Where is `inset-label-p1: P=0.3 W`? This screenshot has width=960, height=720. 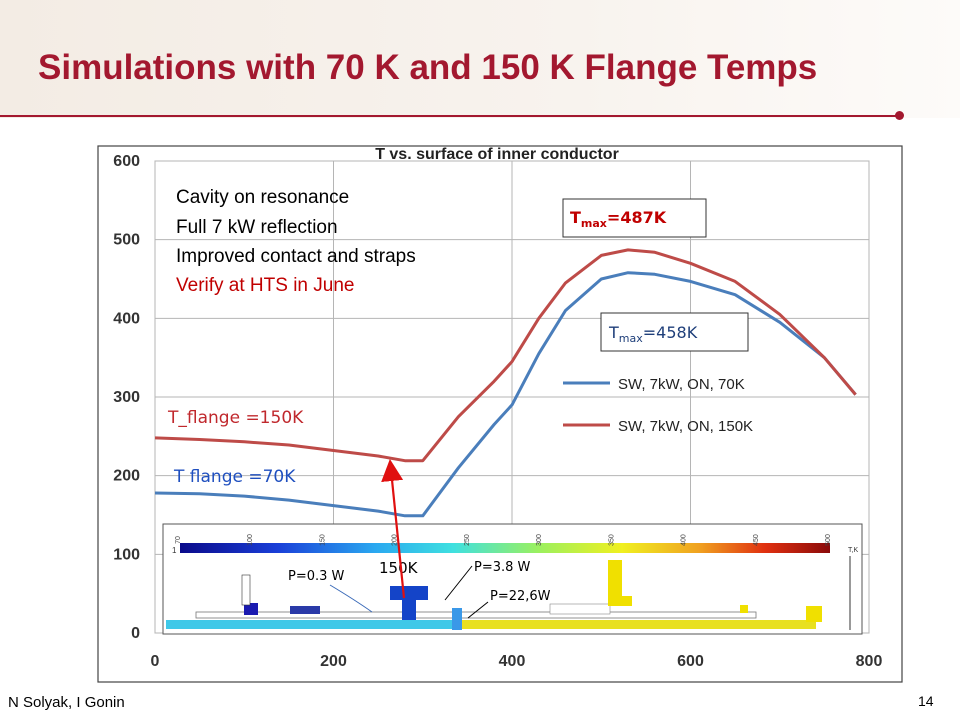 inset-label-p1: P=0.3 W is located at coordinates (316, 576).